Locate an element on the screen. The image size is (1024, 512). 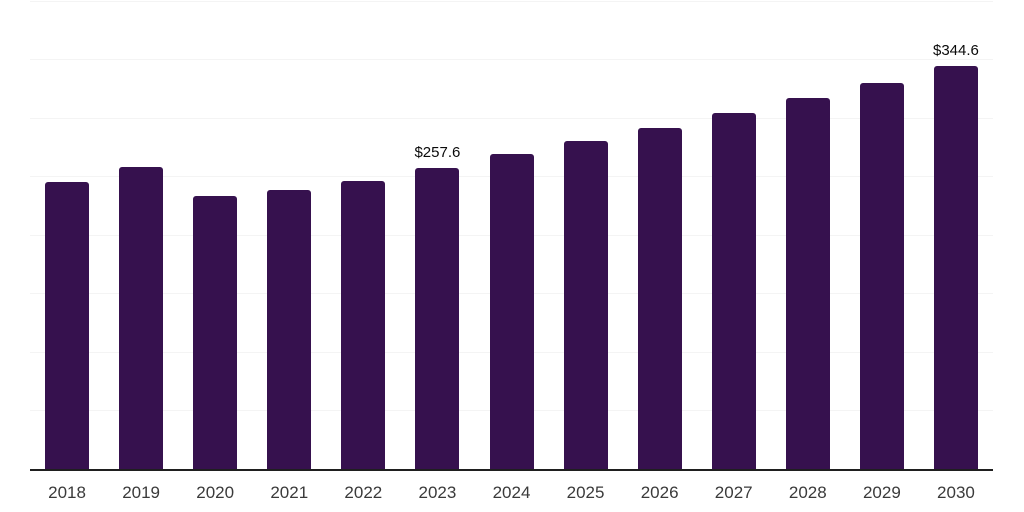
data-label-2030: $344.6 is located at coordinates (956, 51).